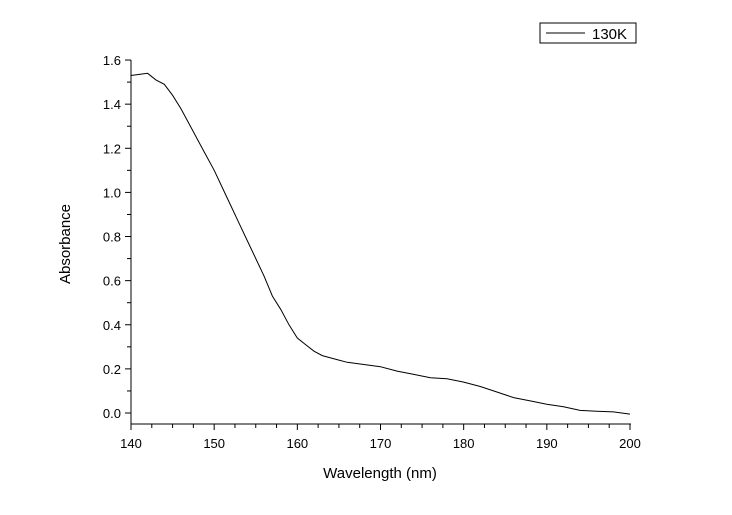 The image size is (732, 515). Describe the element at coordinates (112, 148) in the screenshot. I see `y-tick-label: 1.2` at that location.